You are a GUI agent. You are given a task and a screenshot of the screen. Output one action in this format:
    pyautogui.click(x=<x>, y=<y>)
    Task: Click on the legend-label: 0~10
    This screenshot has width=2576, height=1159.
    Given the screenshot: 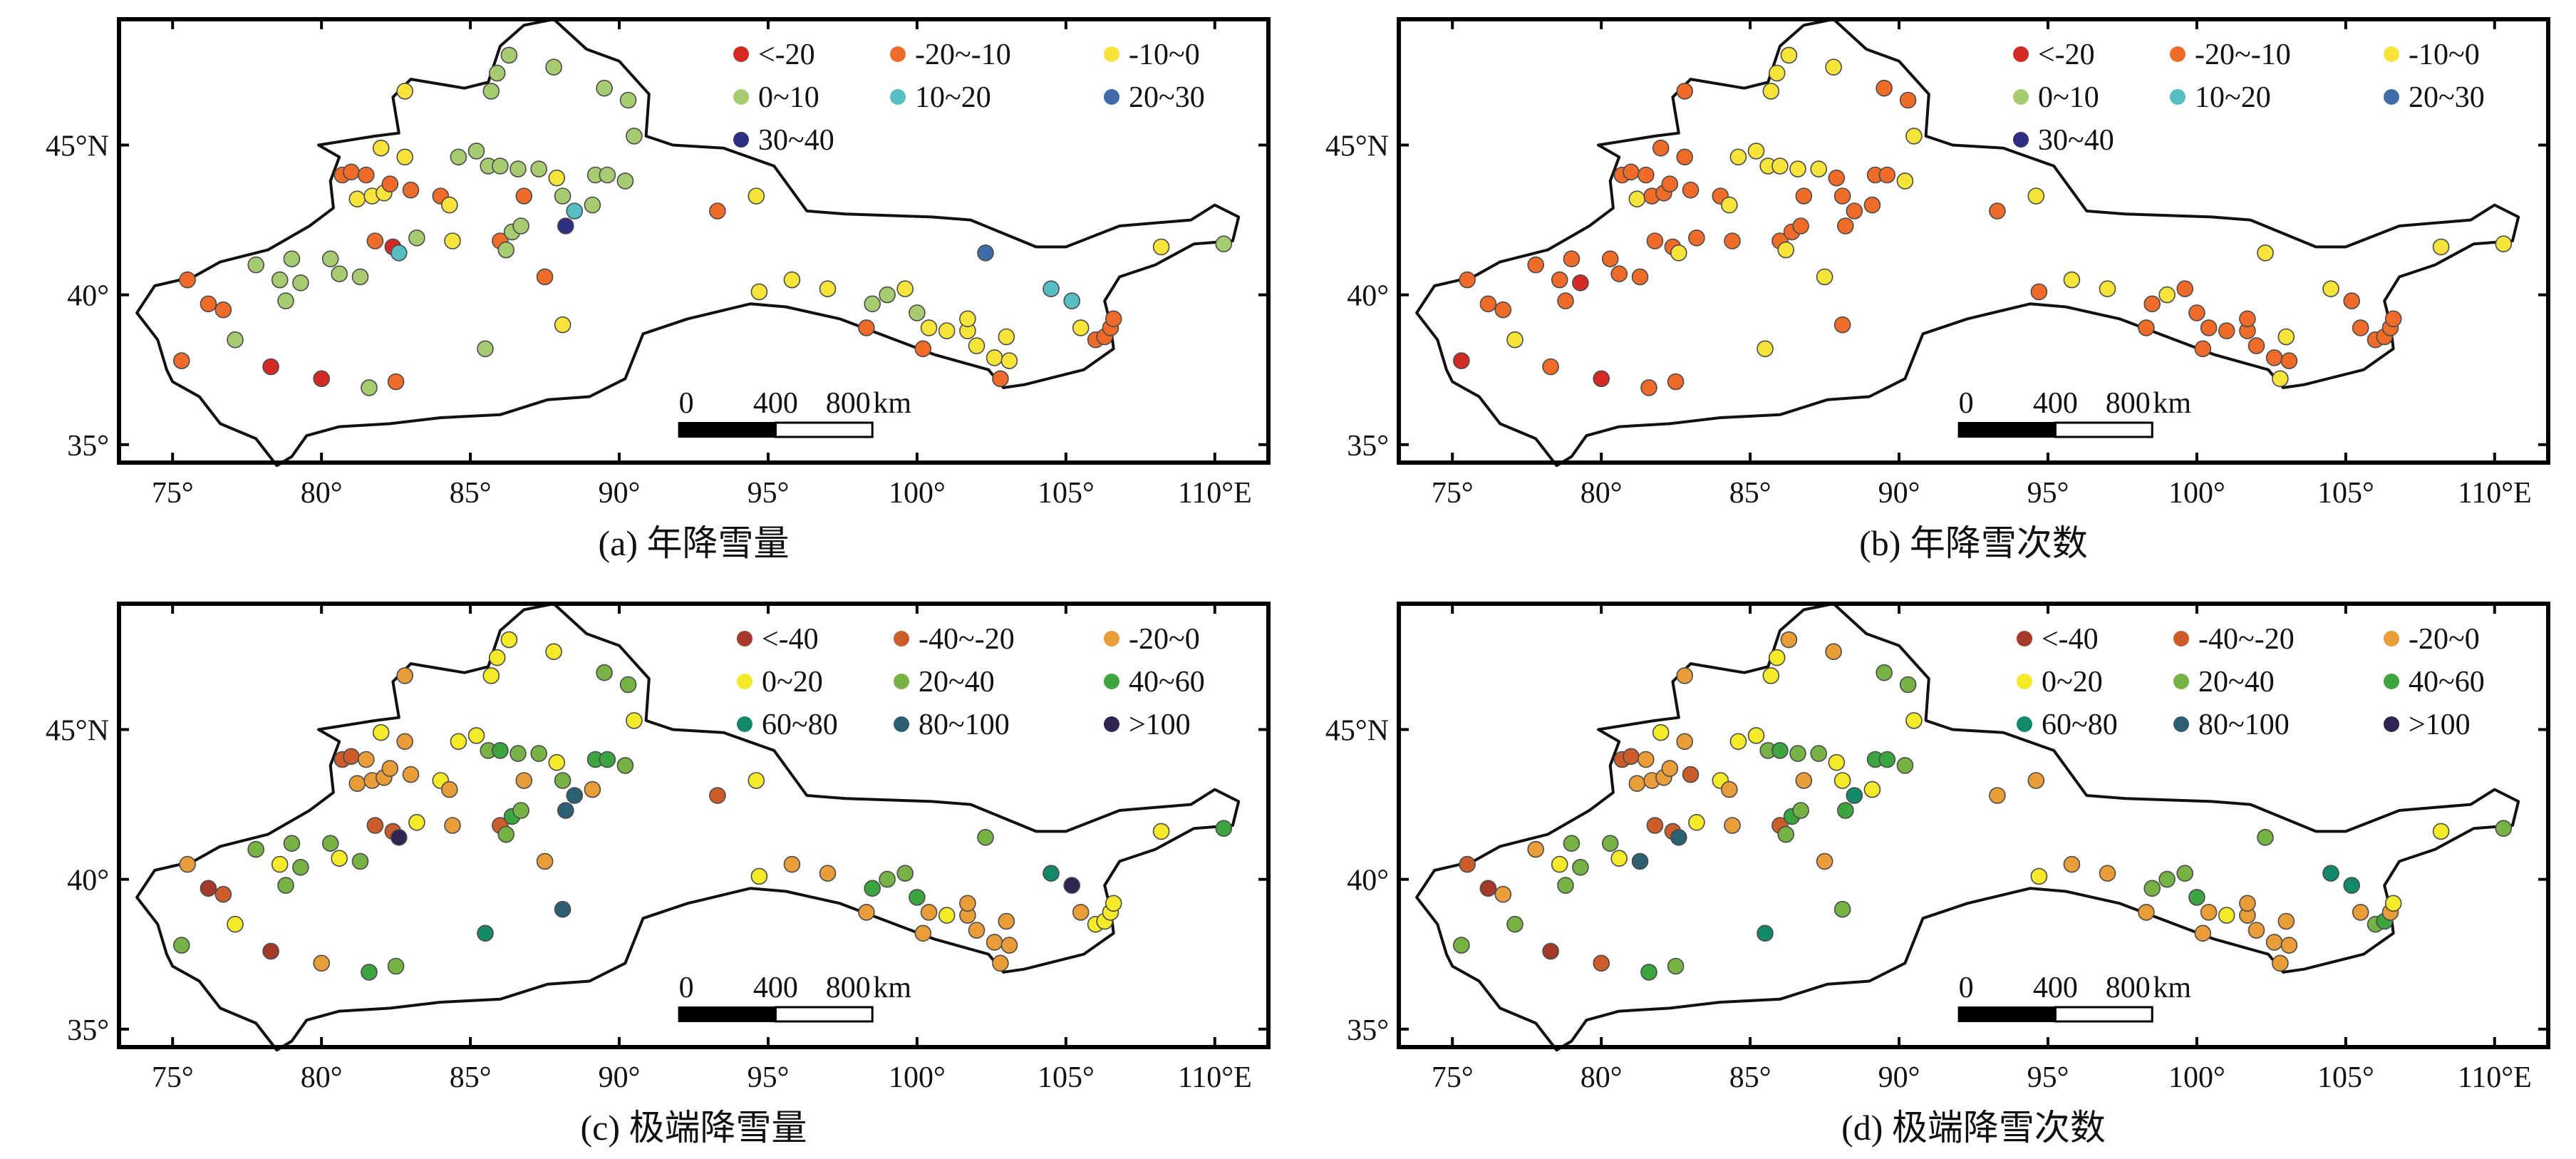 What is the action you would take?
    pyautogui.click(x=2069, y=97)
    